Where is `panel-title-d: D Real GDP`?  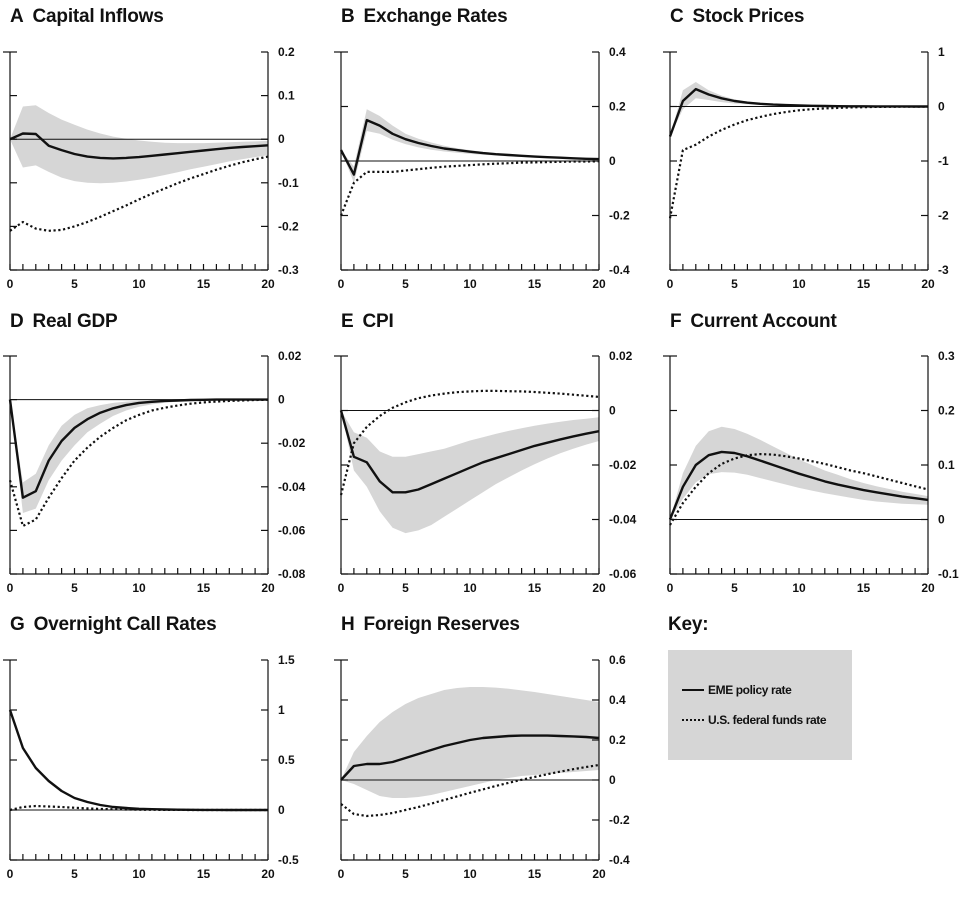 panel-title-d: D Real GDP is located at coordinates (64, 321).